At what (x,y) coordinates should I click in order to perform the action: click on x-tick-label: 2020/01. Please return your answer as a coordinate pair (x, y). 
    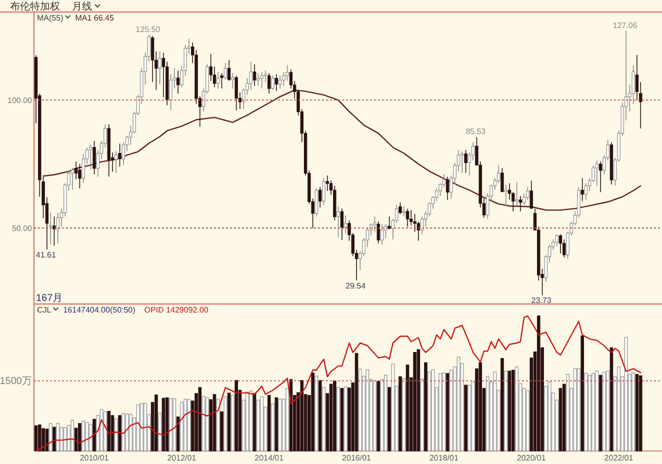
    Looking at the image, I should click on (531, 458).